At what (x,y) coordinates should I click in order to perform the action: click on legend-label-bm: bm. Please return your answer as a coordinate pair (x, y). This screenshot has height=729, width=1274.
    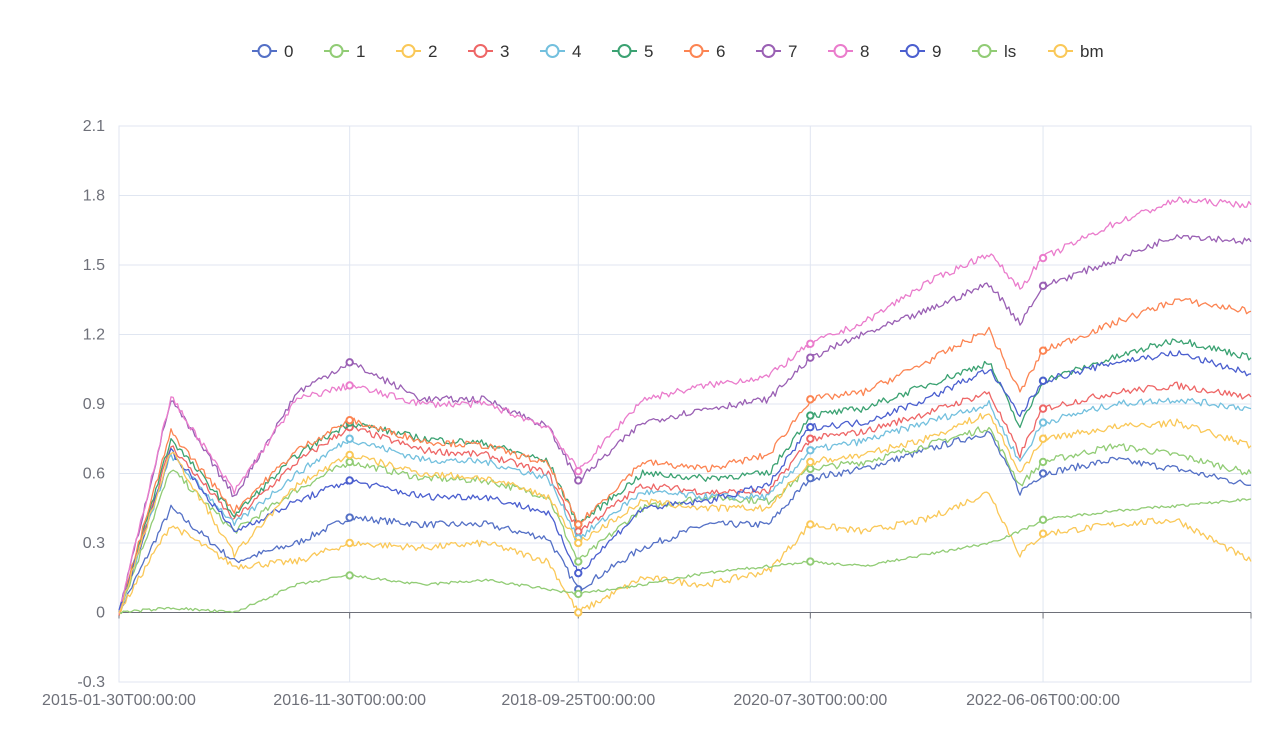
    Looking at the image, I should click on (1092, 51).